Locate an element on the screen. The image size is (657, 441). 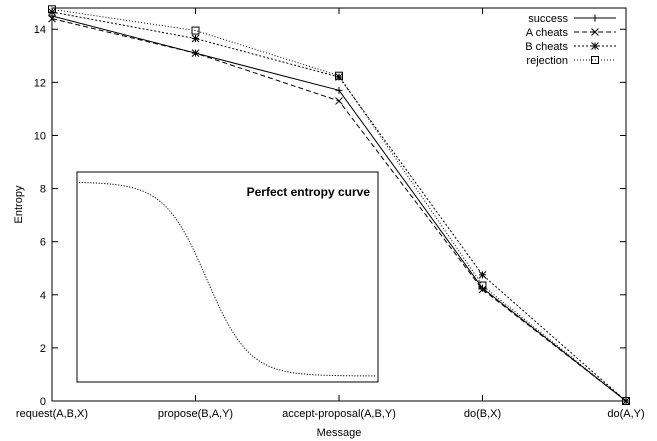
y-tick-label: 14 is located at coordinates (40, 30).